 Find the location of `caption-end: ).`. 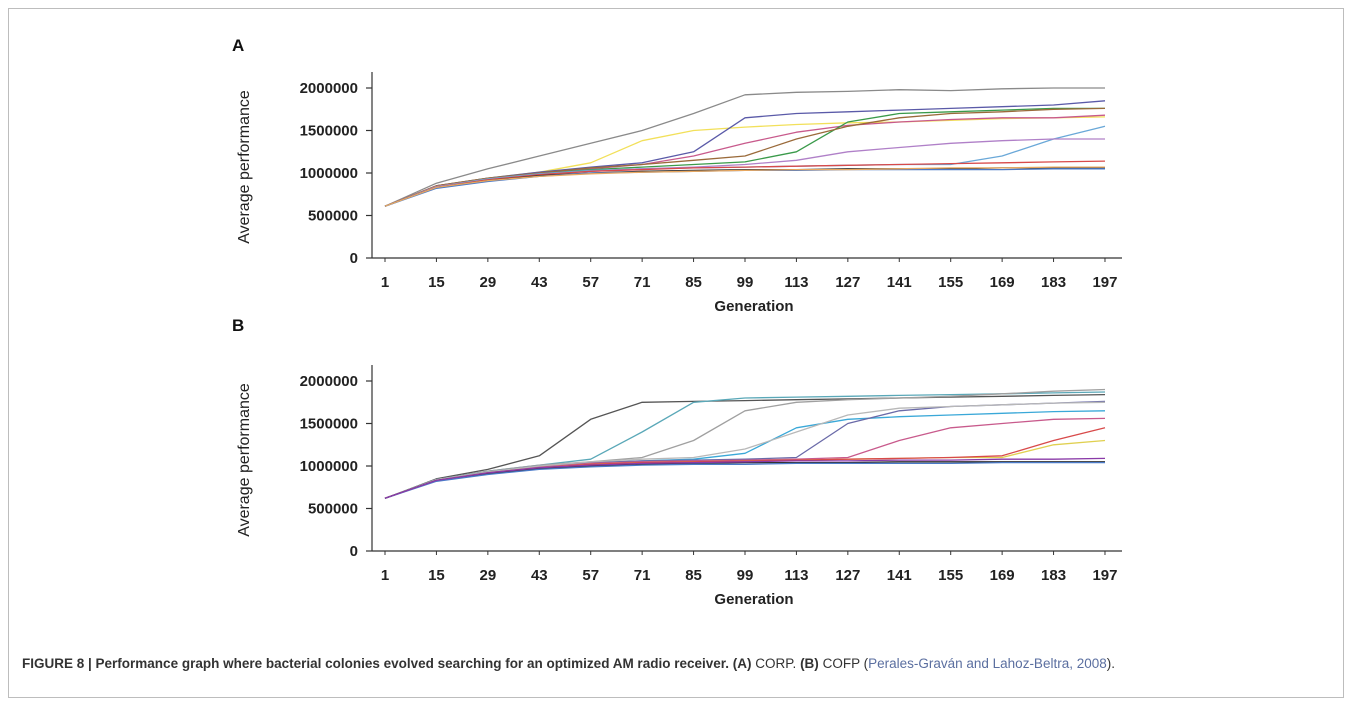

caption-end: ). is located at coordinates (1110, 663).